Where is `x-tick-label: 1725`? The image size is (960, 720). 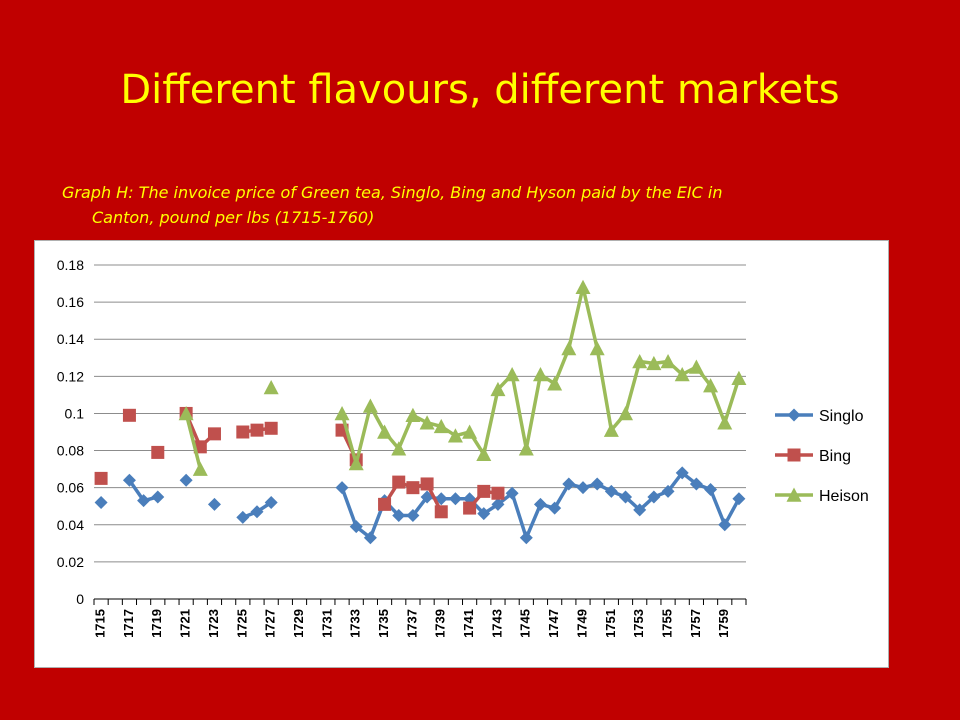
x-tick-label: 1725 is located at coordinates (241, 623).